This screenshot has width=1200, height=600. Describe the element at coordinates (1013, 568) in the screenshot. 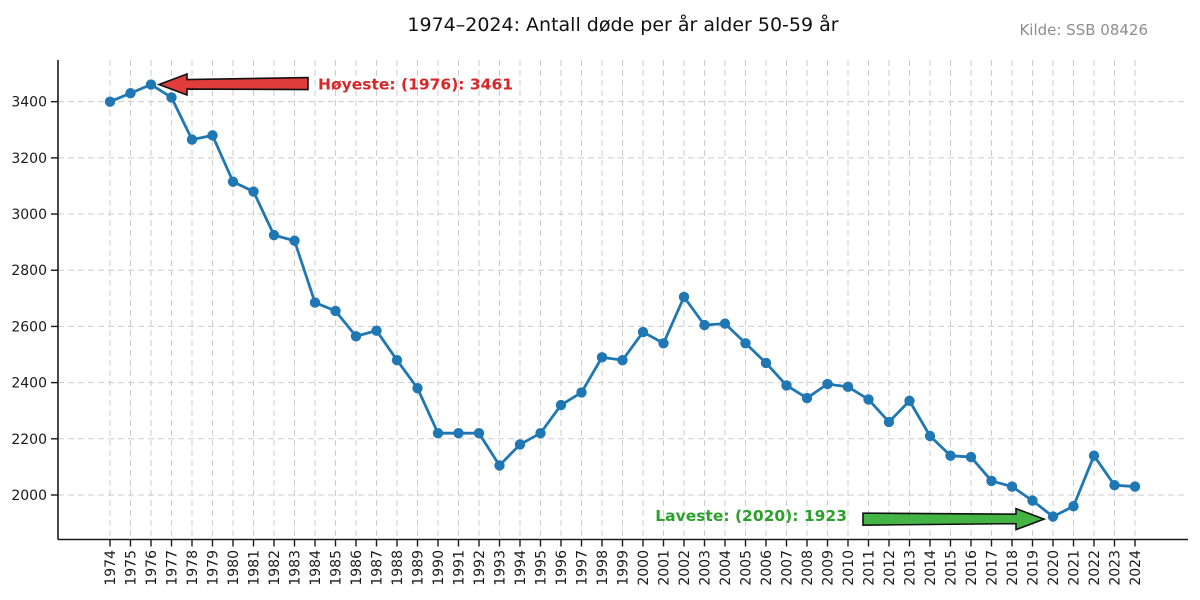

I see `x-tick-label: 2018` at that location.